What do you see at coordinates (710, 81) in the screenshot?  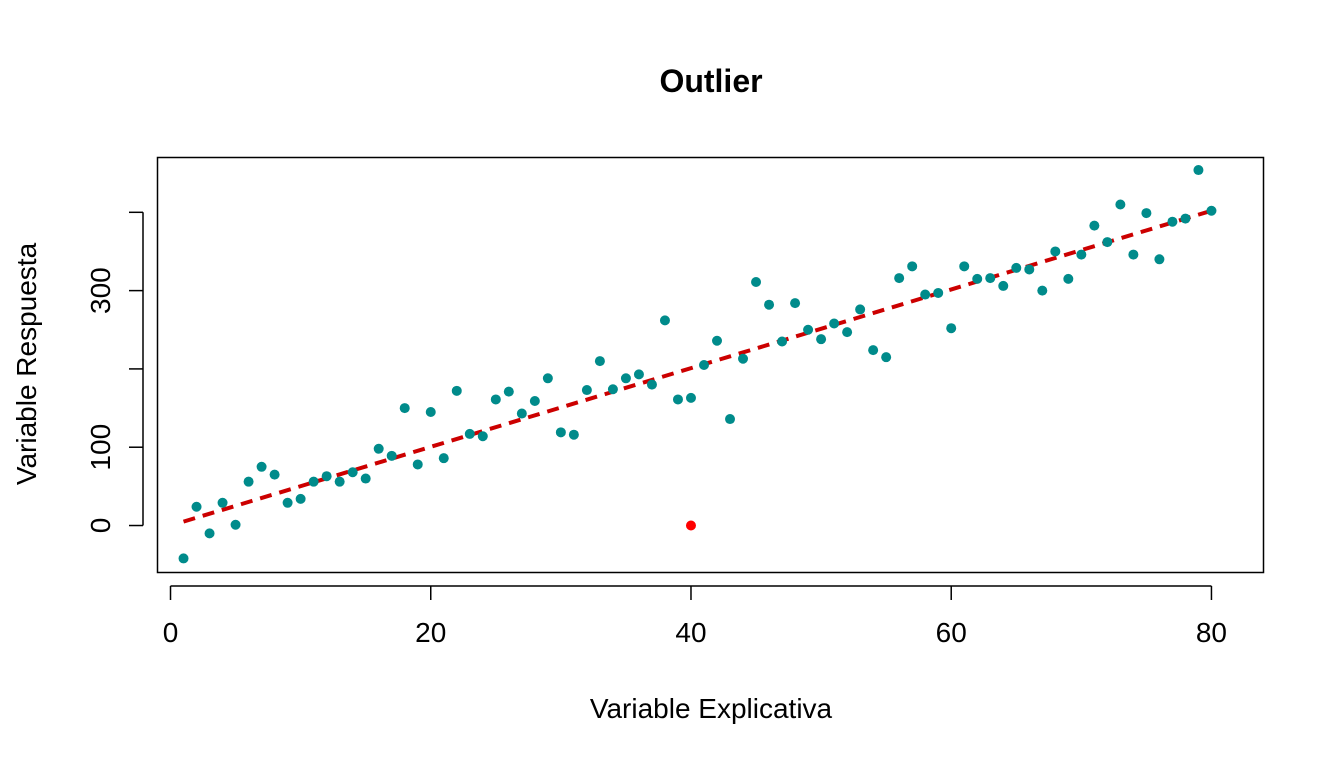 I see `chart-title: Outlier` at bounding box center [710, 81].